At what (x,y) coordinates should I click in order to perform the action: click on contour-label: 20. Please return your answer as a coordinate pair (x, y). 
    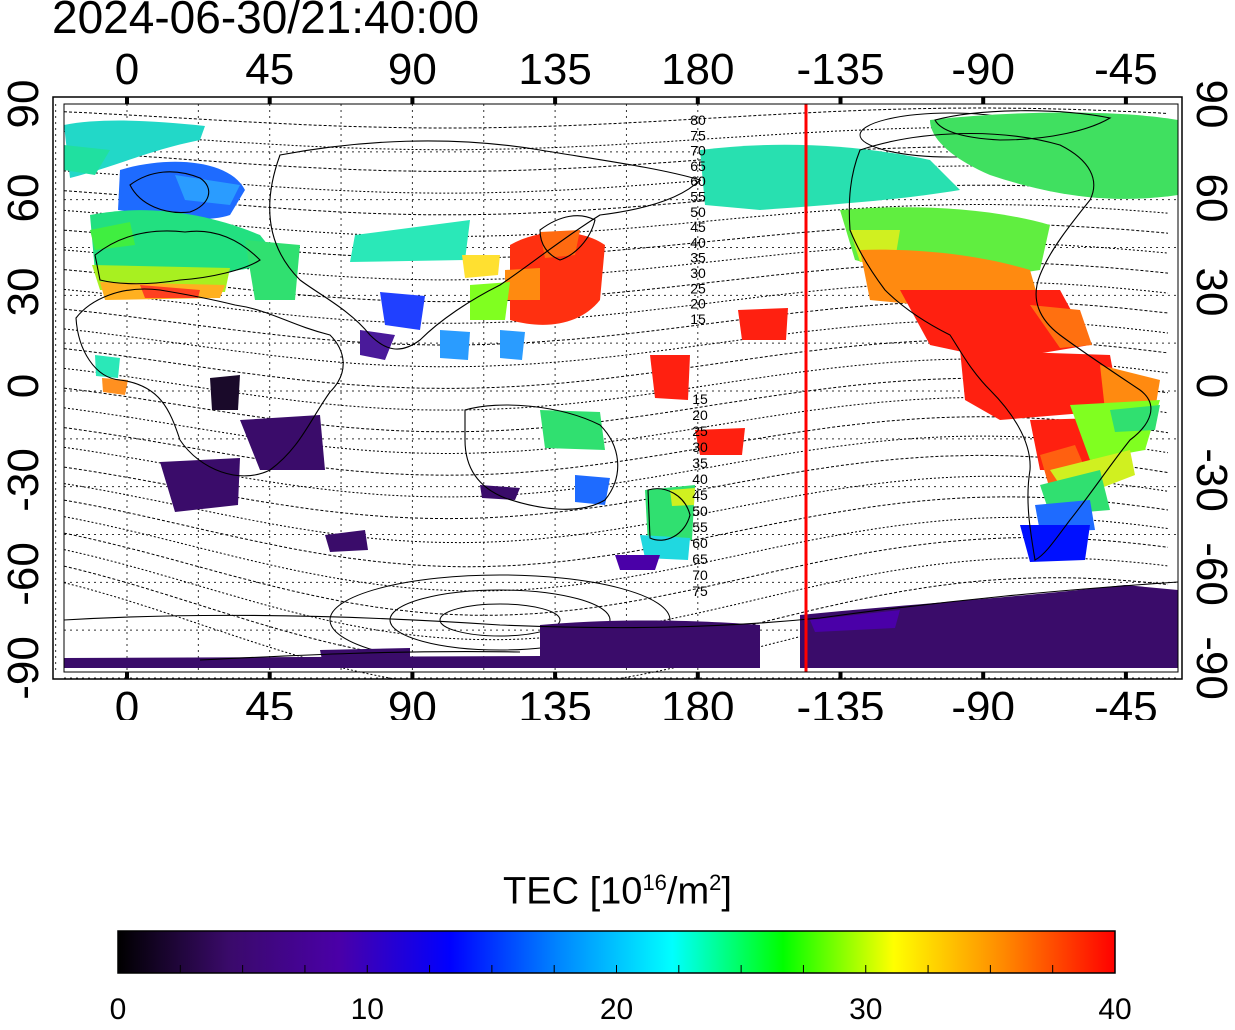
    Looking at the image, I should click on (698, 304).